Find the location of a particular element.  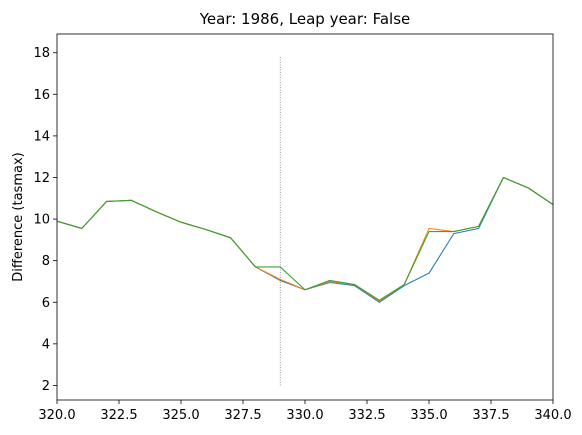

y-axis-label: Difference (tasmax) is located at coordinates (18, 216).